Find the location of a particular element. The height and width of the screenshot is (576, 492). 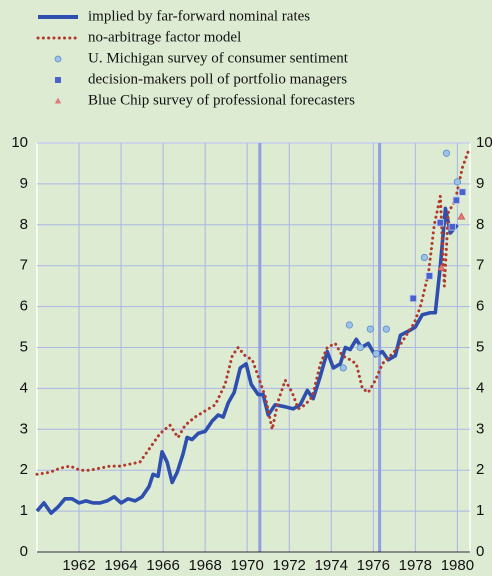

y-tick-label-right: 3 is located at coordinates (480, 428).